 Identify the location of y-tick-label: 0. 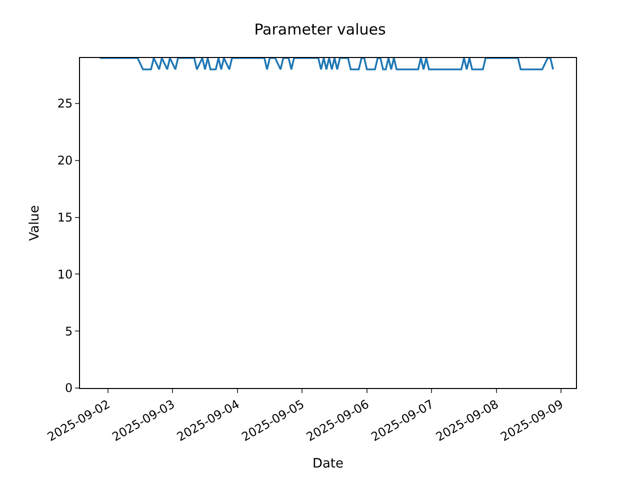
(68, 388).